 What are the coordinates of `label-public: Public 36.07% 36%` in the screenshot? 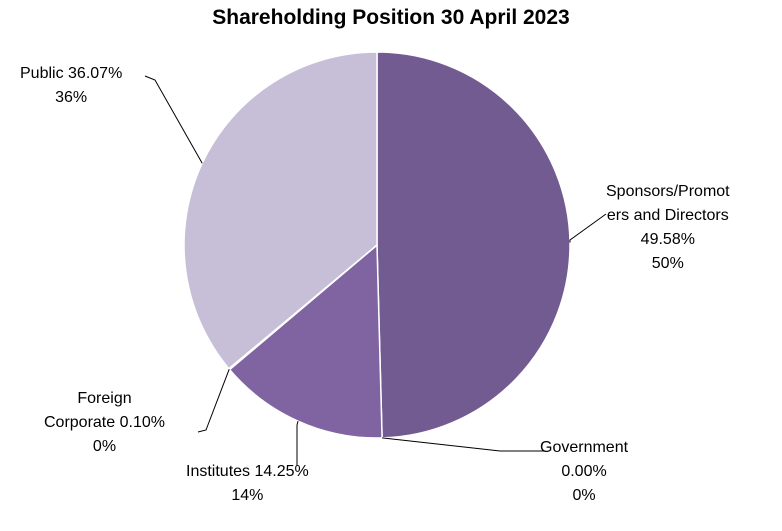 It's located at (71, 85).